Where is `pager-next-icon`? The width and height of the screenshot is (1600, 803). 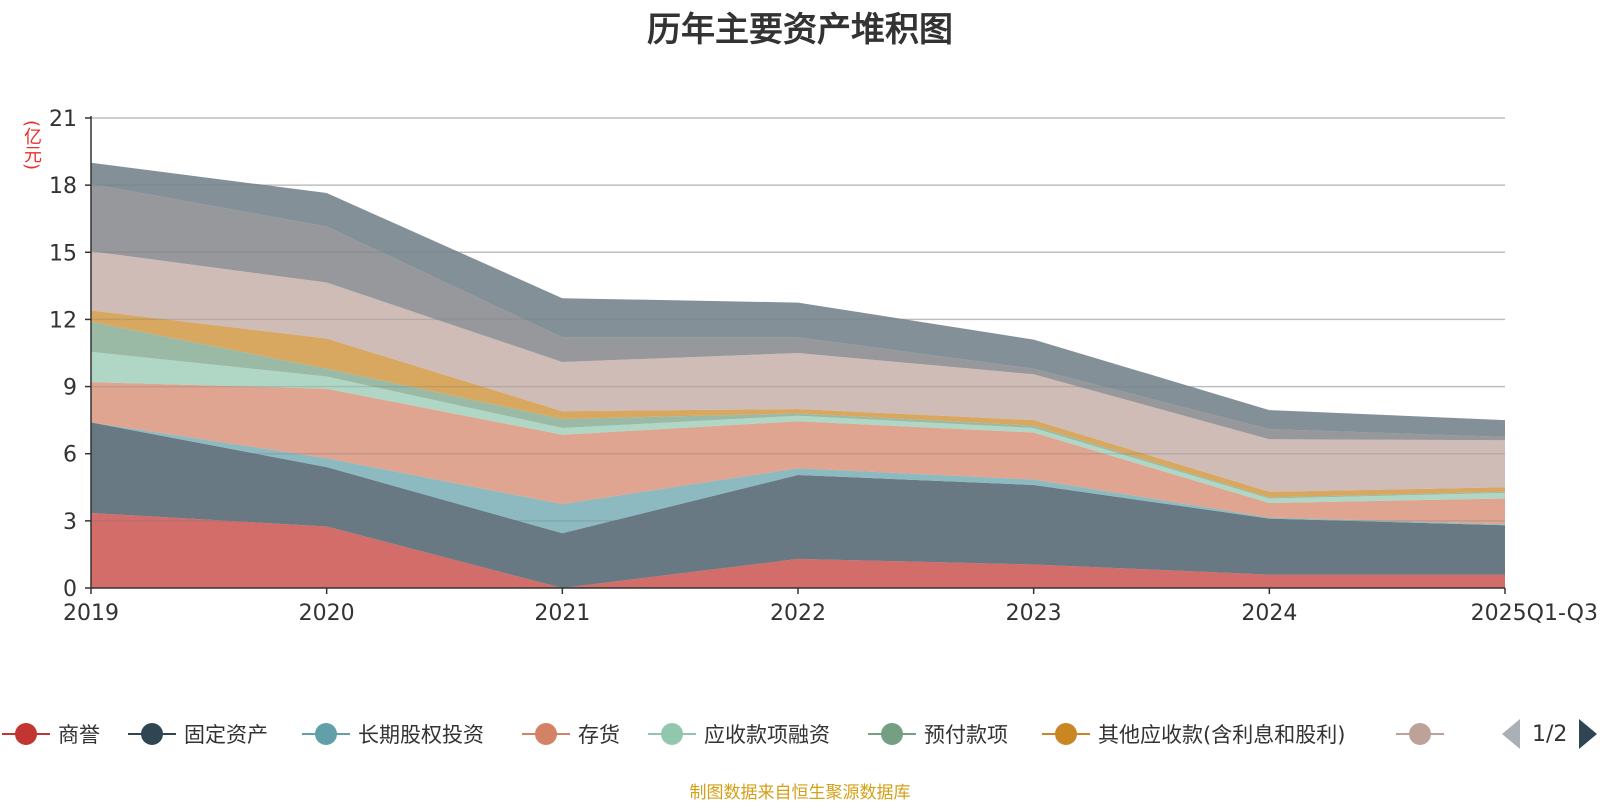
pager-next-icon is located at coordinates (1588, 734).